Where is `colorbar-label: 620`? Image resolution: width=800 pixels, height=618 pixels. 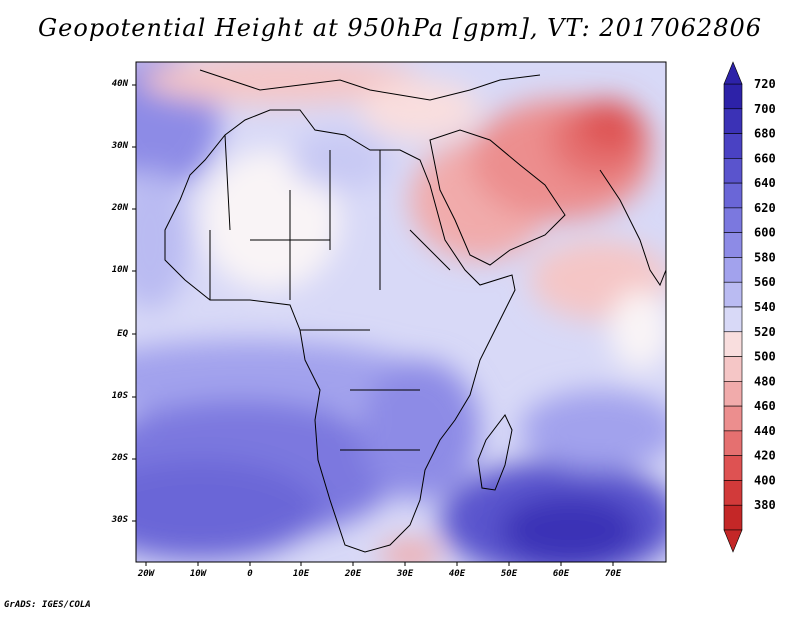
colorbar-label: 620 is located at coordinates (765, 208).